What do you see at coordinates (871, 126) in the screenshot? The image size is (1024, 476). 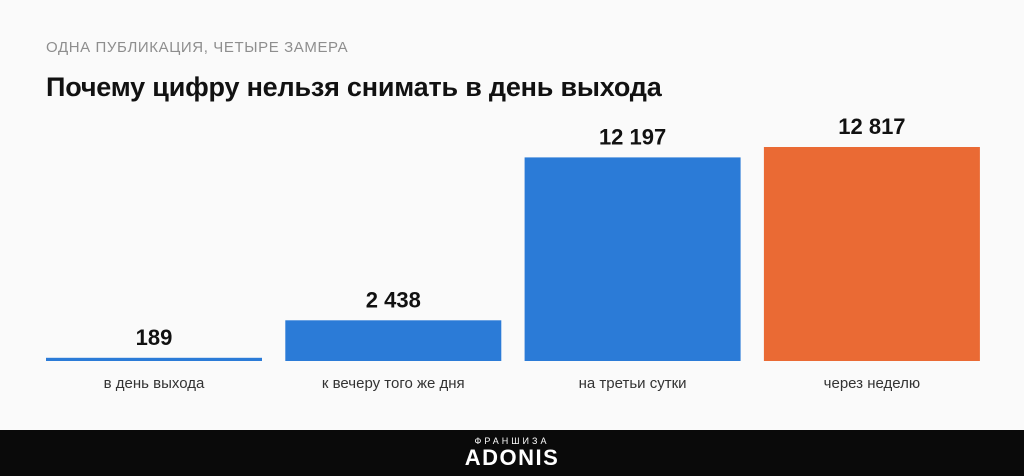 I see `value-label-4: 12 817` at bounding box center [871, 126].